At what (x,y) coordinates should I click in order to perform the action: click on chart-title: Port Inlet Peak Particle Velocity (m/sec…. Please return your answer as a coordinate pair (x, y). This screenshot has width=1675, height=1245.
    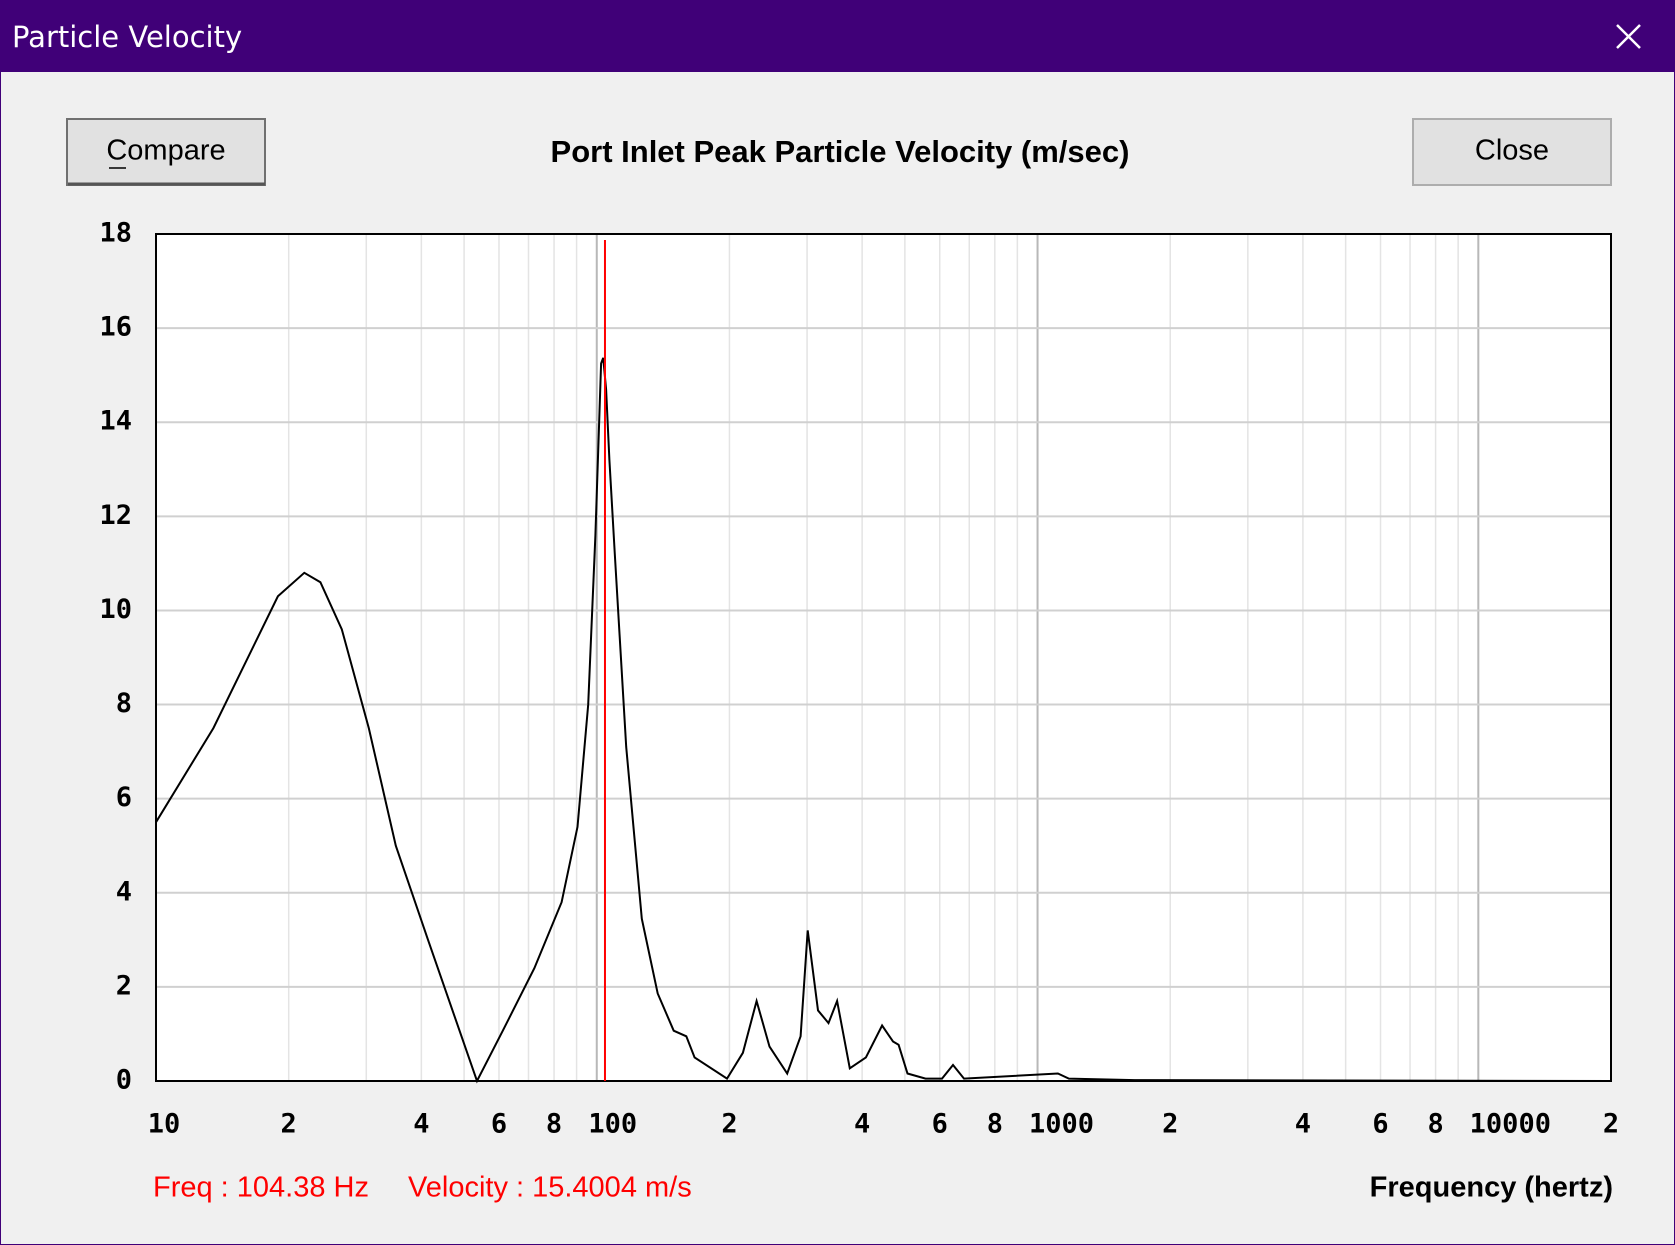
    Looking at the image, I should click on (840, 151).